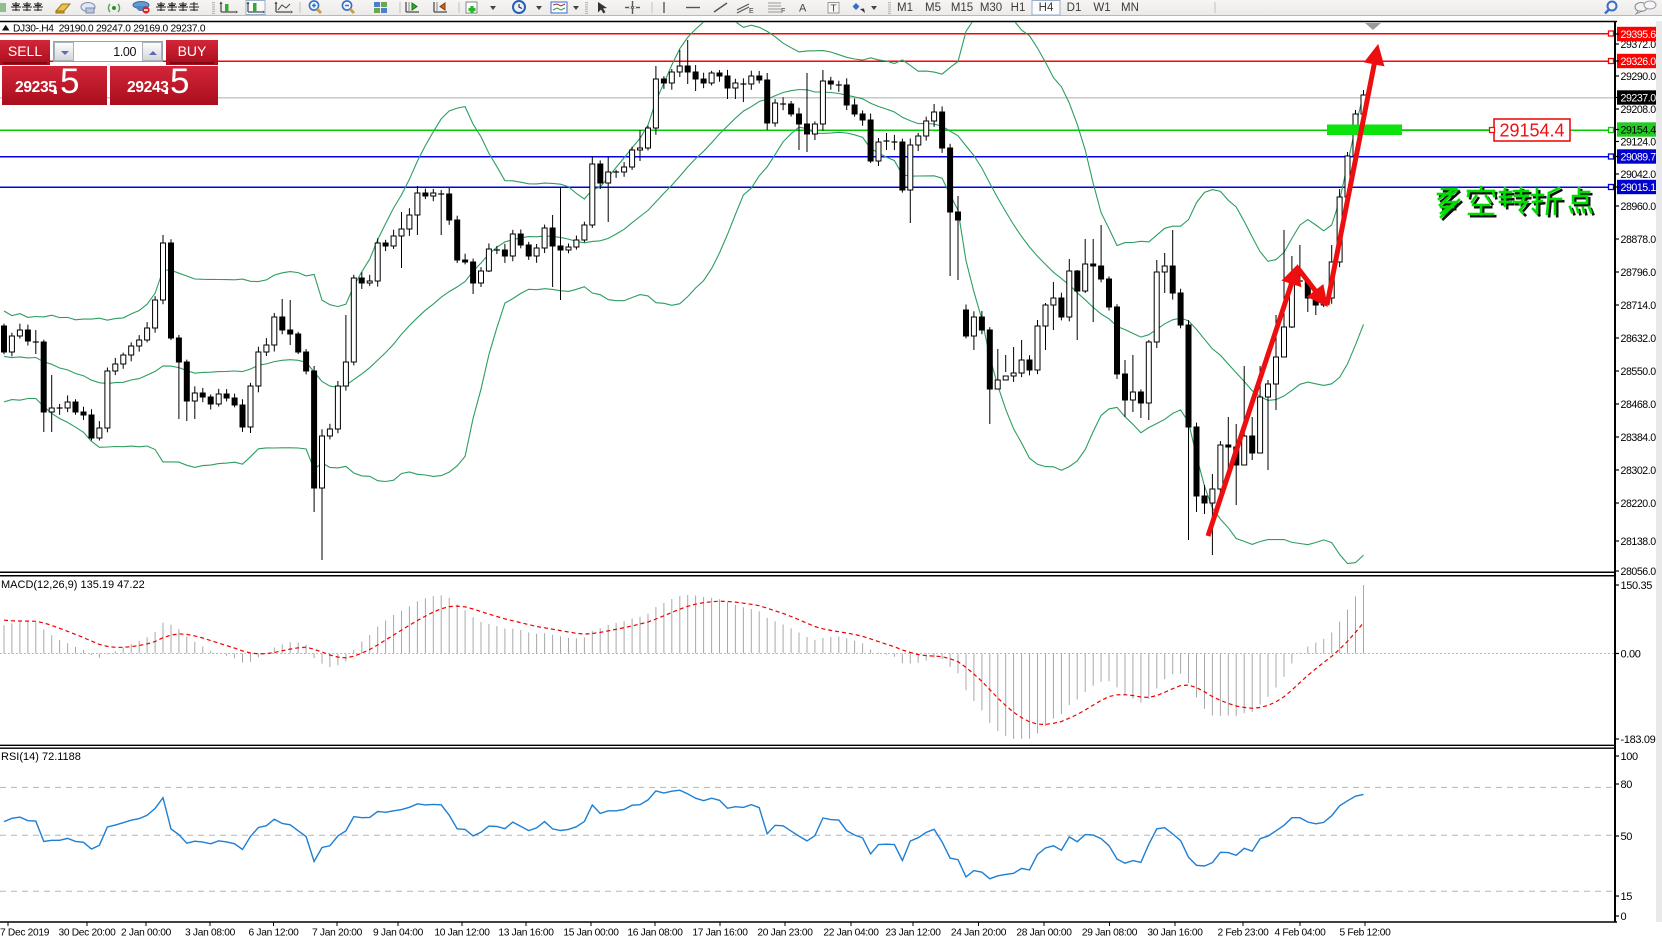  I want to click on svg-text: 29 Jan 08:00, so click(1110, 933).